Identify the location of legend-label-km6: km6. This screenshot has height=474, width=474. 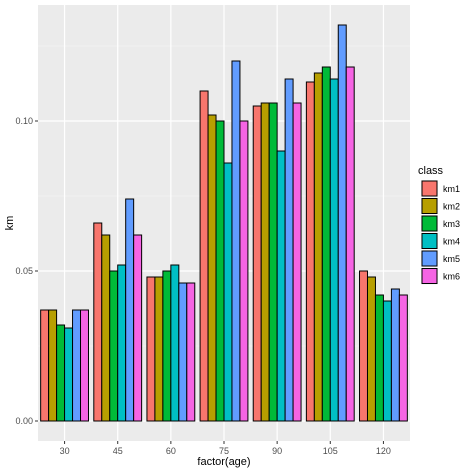
(451, 277).